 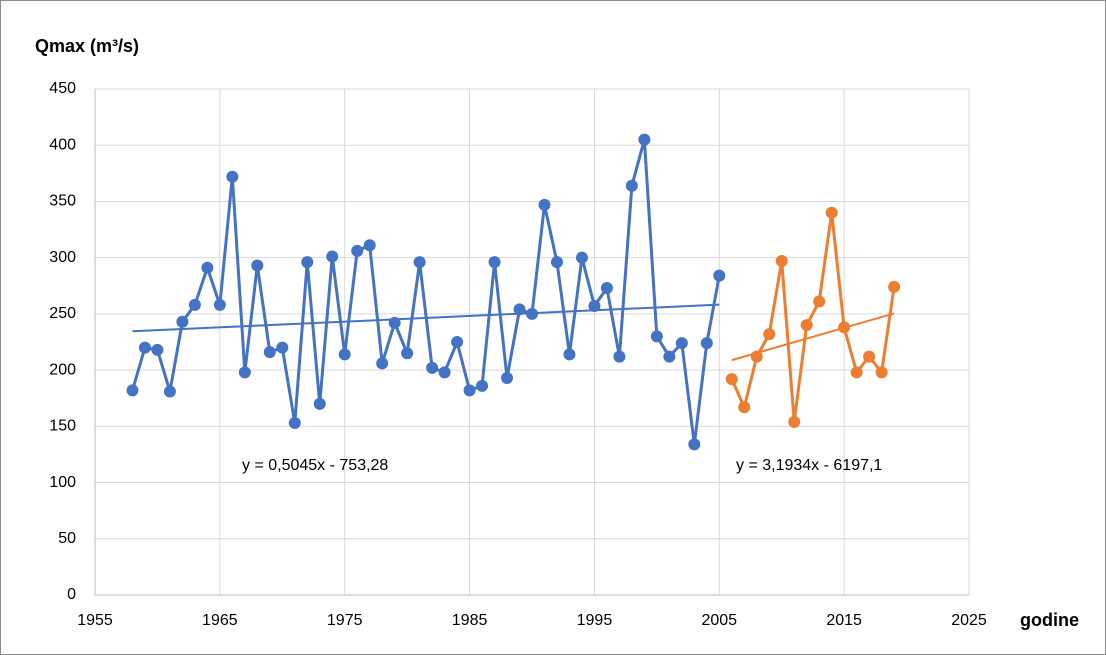 What do you see at coordinates (809, 465) in the screenshot?
I see `trendline-label: y = 3,1934x - 6197,1` at bounding box center [809, 465].